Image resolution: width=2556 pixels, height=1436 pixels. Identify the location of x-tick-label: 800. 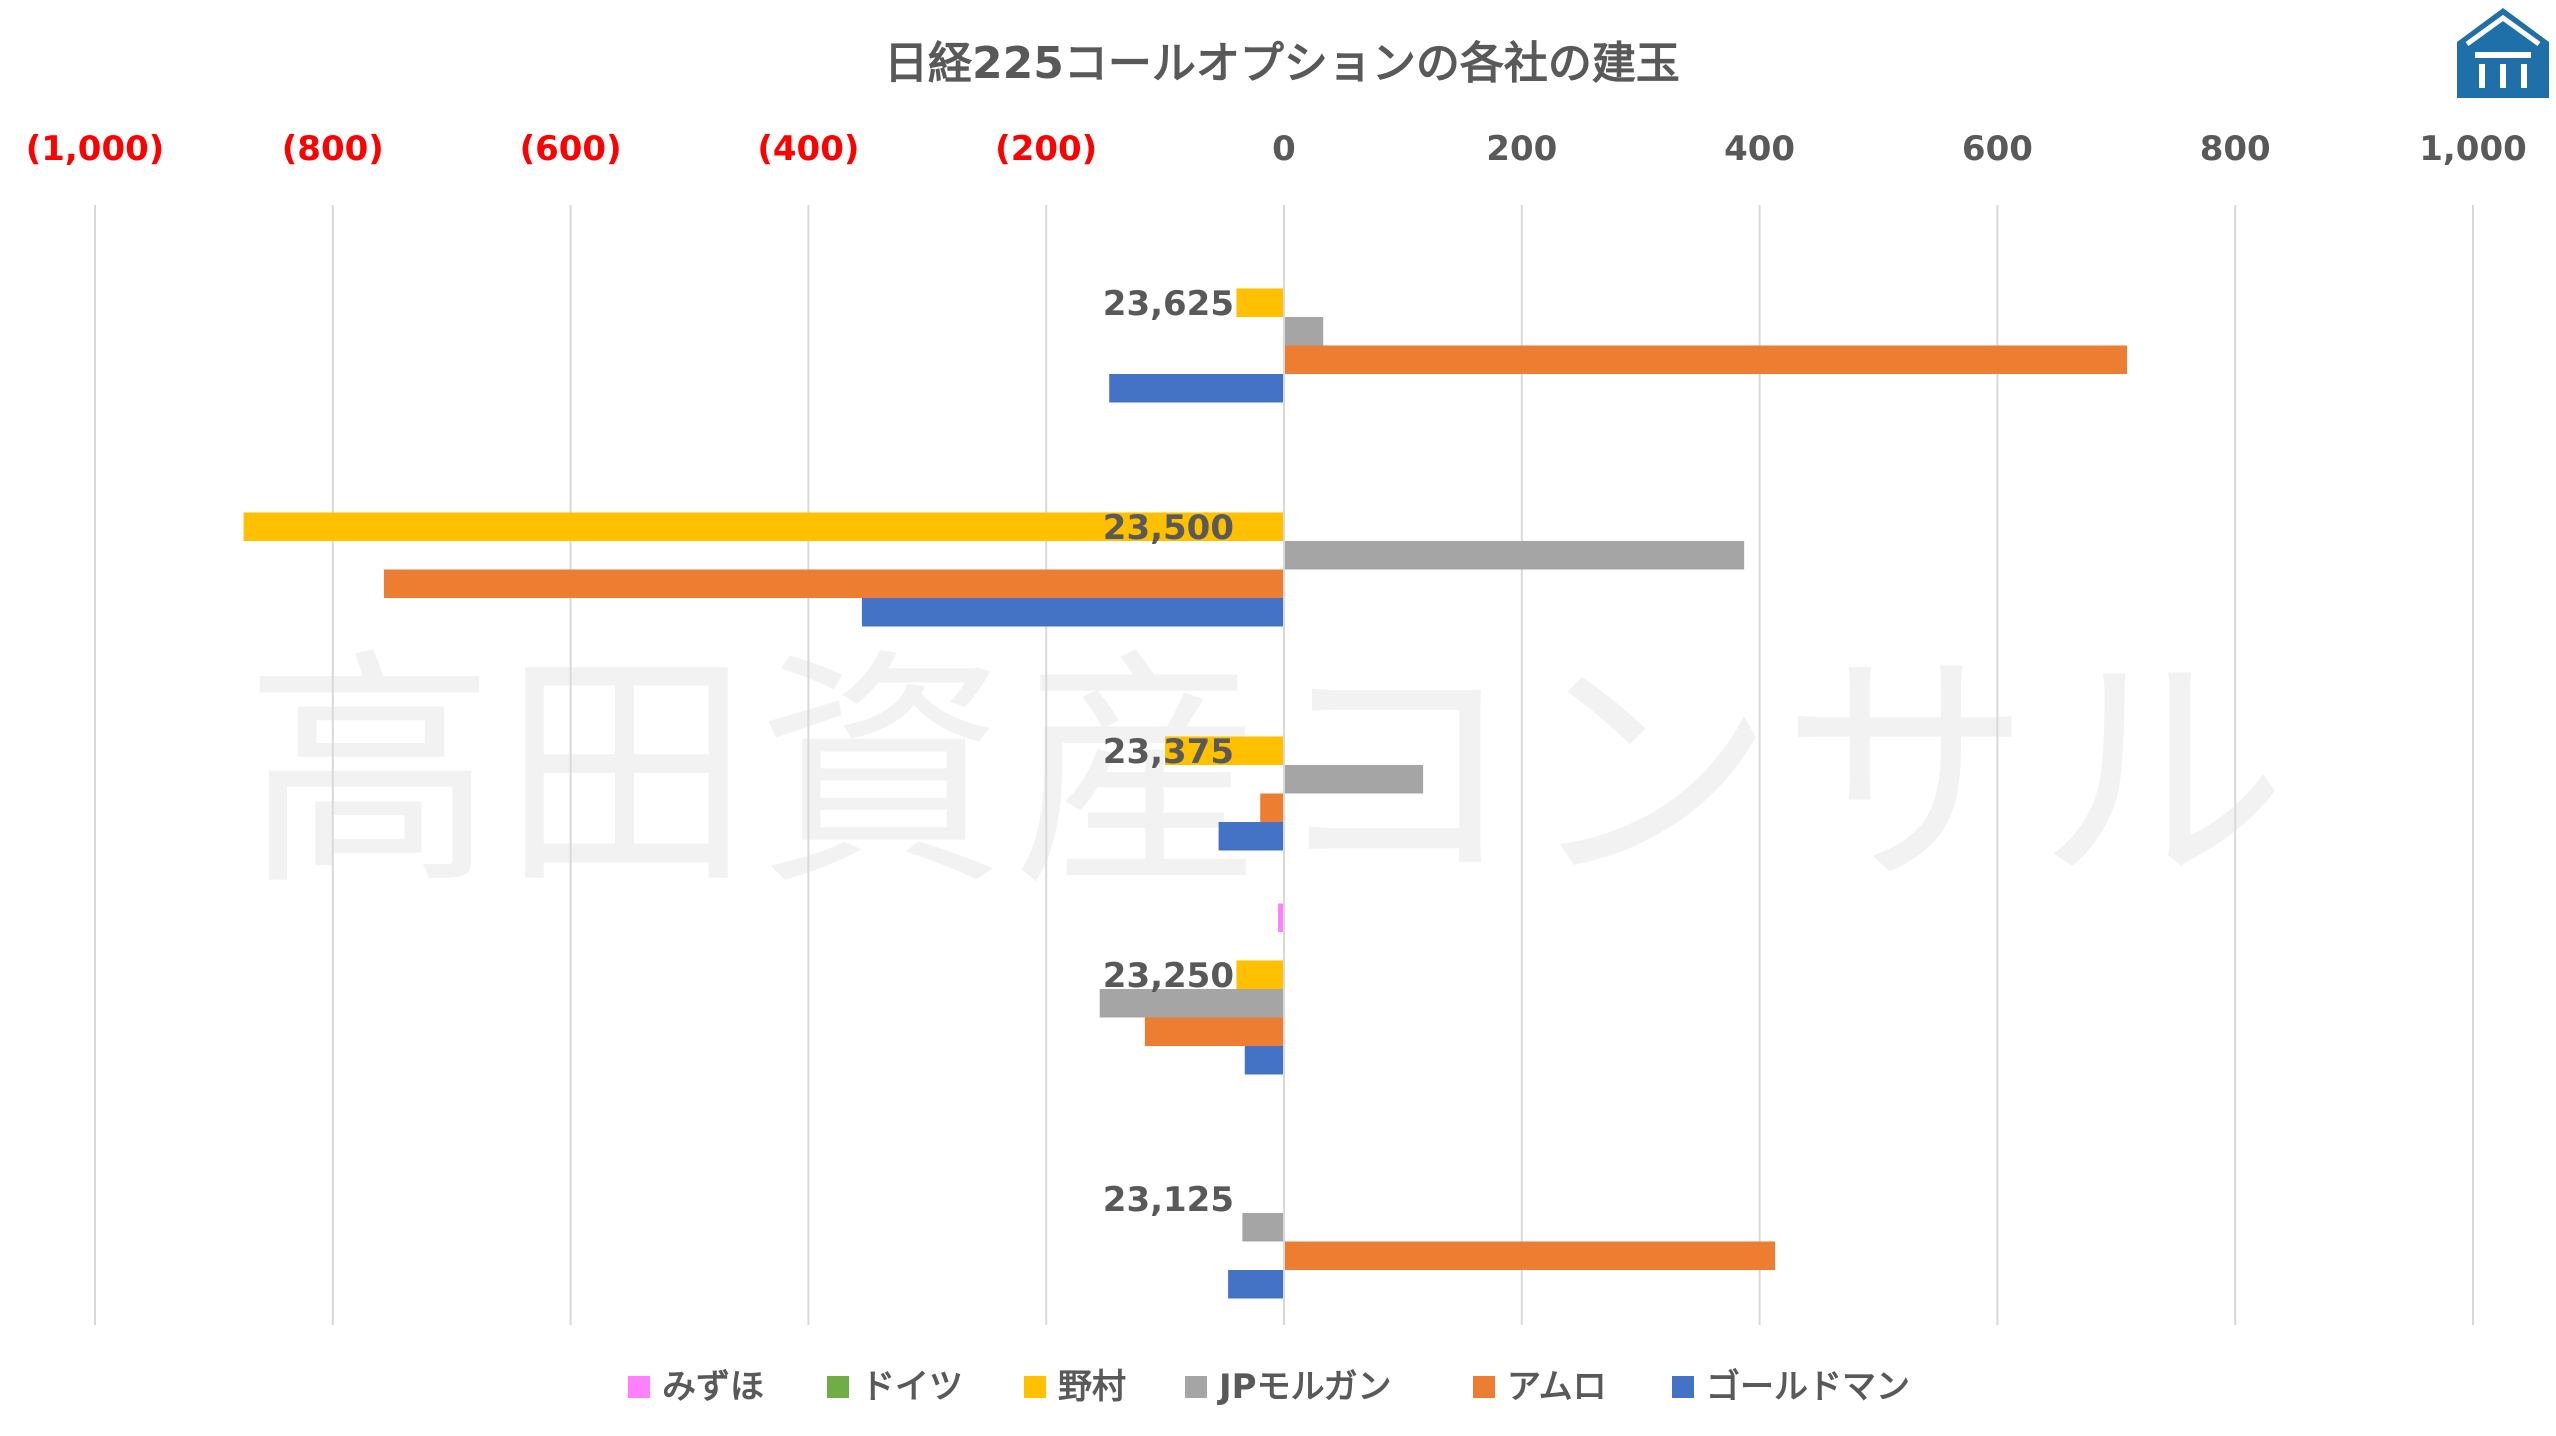
(2235, 149).